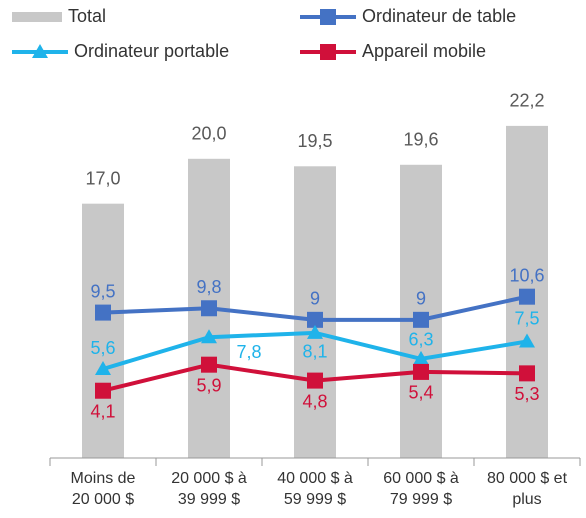 The image size is (586, 518). Describe the element at coordinates (526, 318) in the screenshot. I see `line-value-label: 7,5` at that location.